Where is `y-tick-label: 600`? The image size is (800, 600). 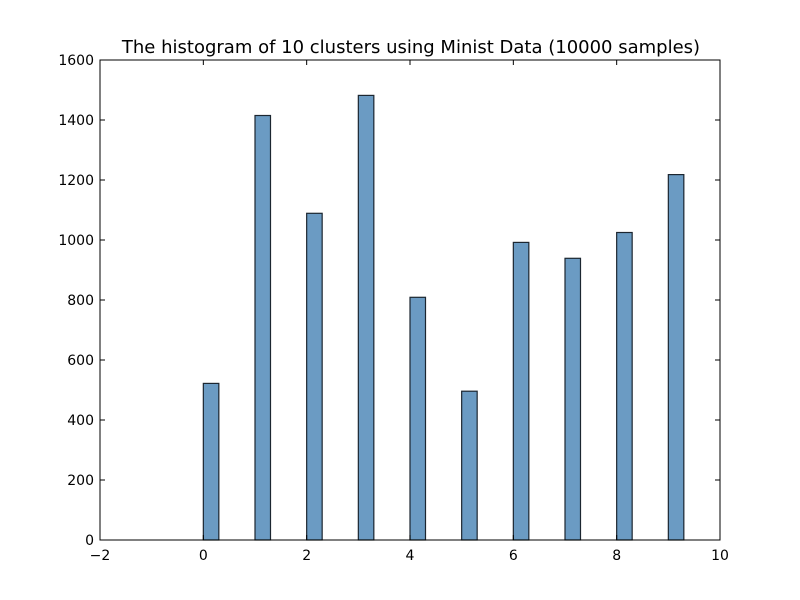 y-tick-label: 600 is located at coordinates (80, 361).